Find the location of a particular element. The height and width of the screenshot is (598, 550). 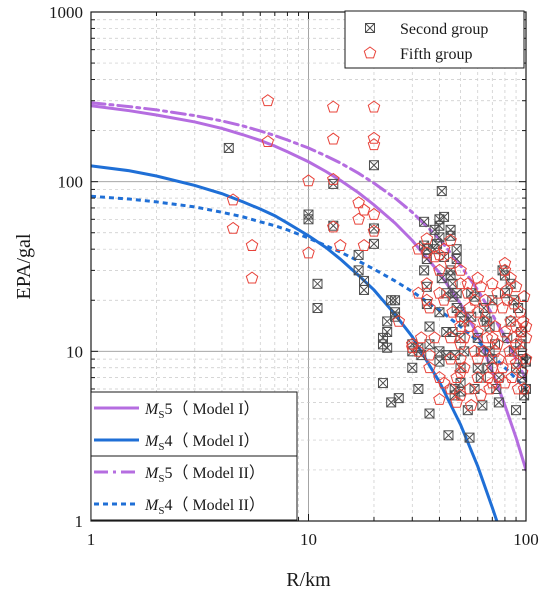

x-axis-label: R/km is located at coordinates (308, 580).